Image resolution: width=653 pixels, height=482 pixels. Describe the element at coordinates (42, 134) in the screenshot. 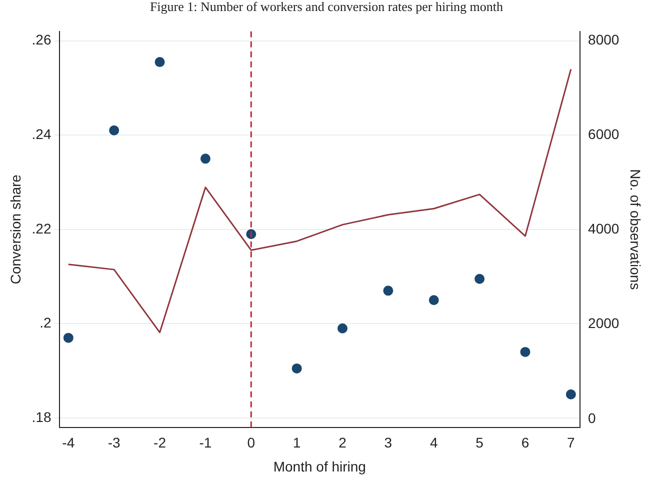

I see `y-tick-label: .24` at that location.